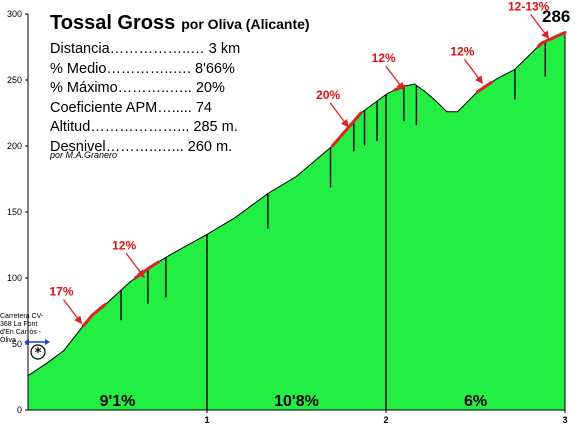 The height and width of the screenshot is (427, 580). What do you see at coordinates (61, 292) in the screenshot?
I see `slope-label: 17%` at bounding box center [61, 292].